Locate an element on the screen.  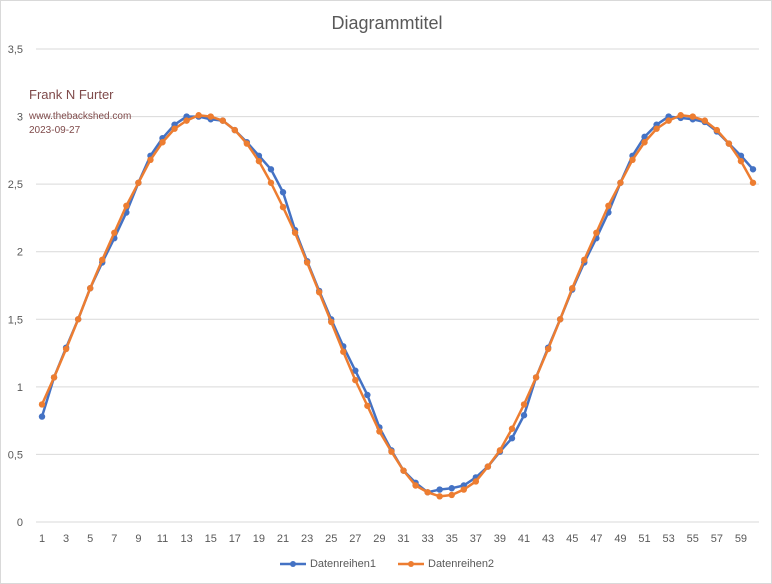
legend-label: Datenreihen1 is located at coordinates (342, 564).